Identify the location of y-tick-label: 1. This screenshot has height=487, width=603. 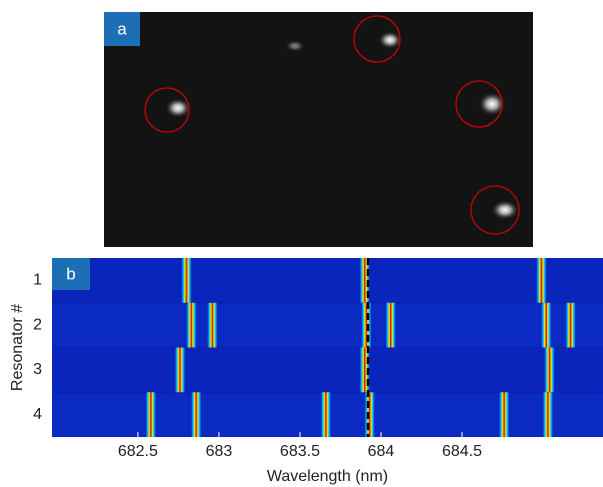
(37, 280).